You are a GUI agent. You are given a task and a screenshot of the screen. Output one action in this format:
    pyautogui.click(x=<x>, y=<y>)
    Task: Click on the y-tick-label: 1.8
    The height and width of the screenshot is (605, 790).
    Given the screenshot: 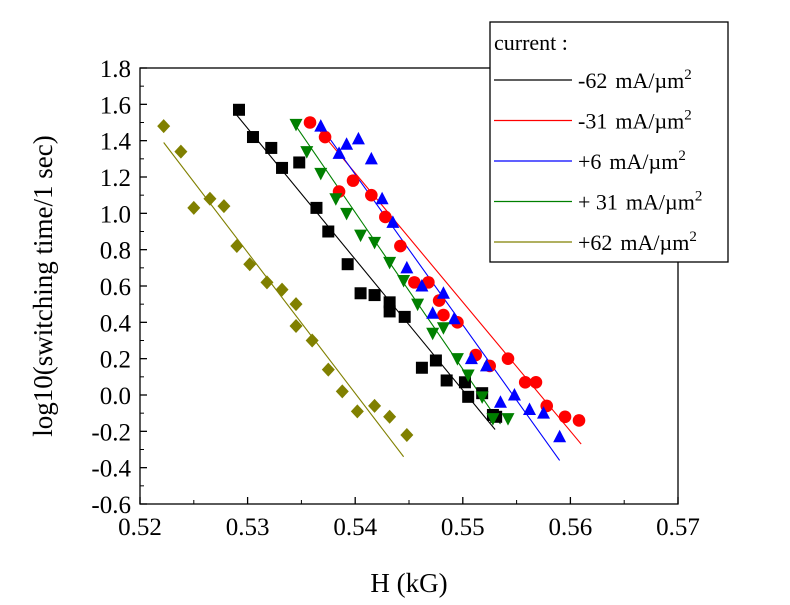 What is the action you would take?
    pyautogui.click(x=115, y=69)
    